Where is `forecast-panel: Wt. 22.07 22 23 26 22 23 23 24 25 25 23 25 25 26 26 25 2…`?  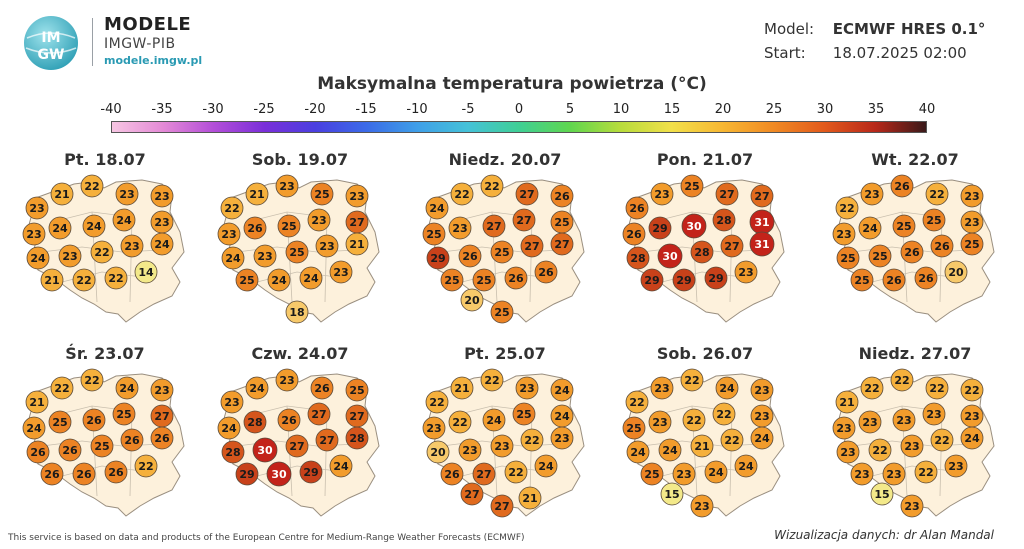
forecast-panel: Wt. 22.07 22 23 26 22 23 23 24 25 25 23 25 25 26 26 25 2… is located at coordinates (915, 245).